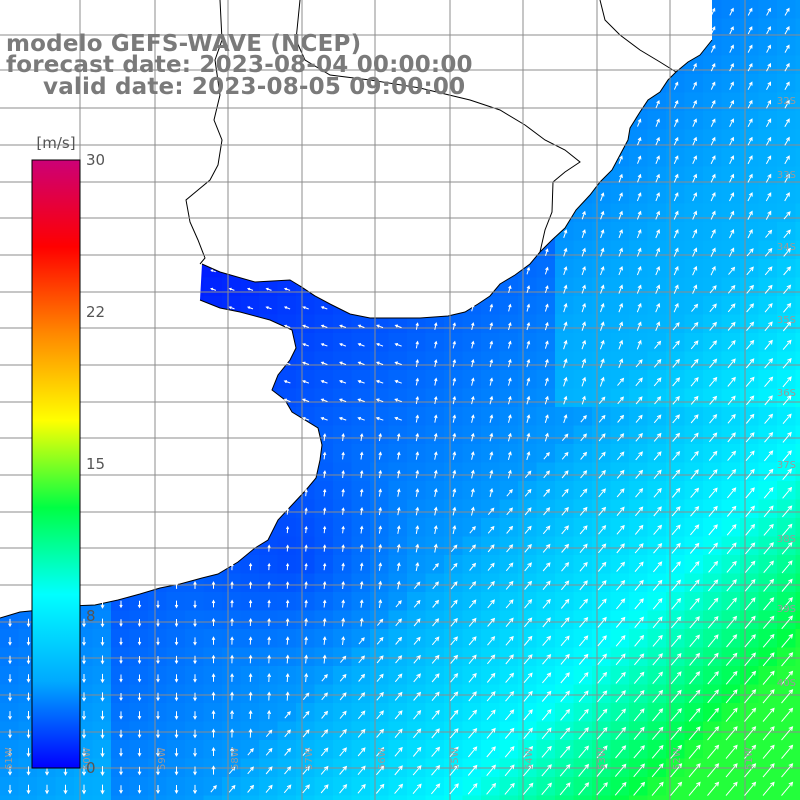  I want to click on longitude-label: 57W, so click(309, 758).